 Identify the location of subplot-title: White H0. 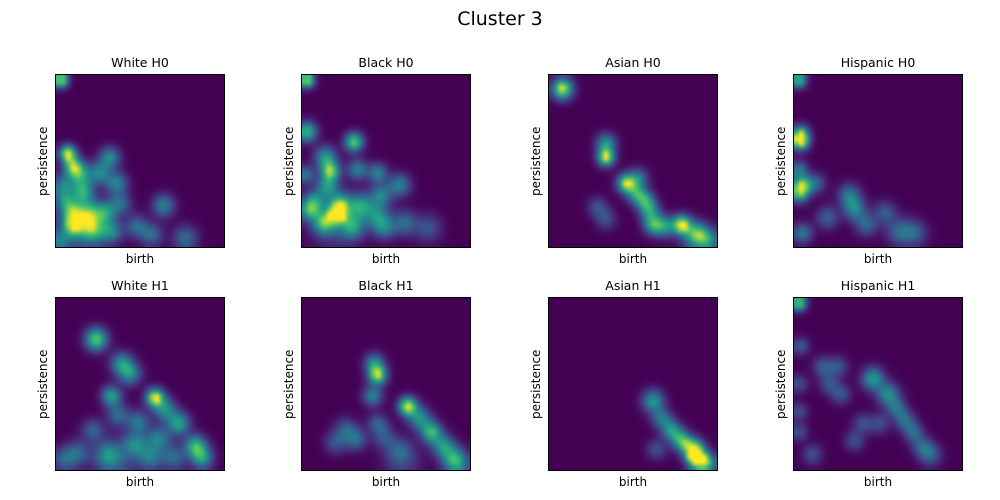
(140, 62).